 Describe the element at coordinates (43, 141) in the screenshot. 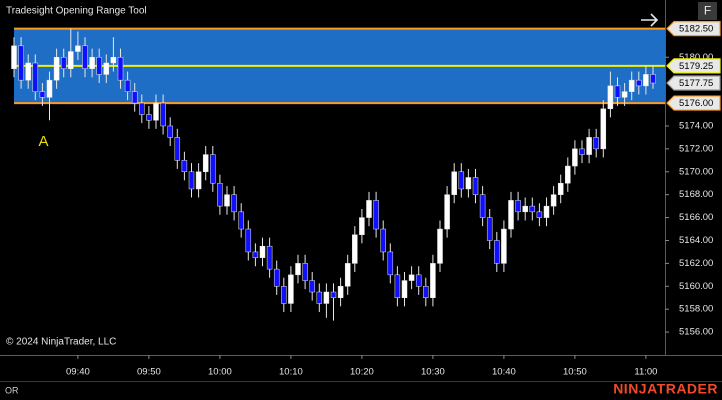

I see `annotation: A` at that location.